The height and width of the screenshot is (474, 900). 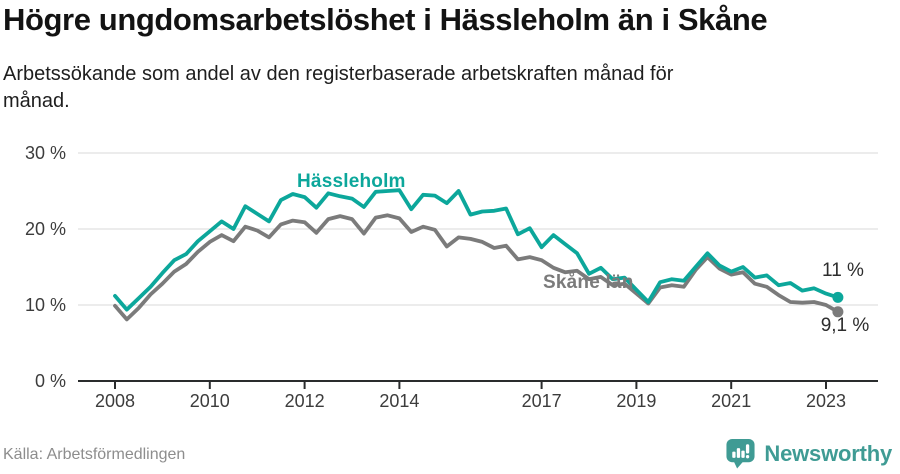 I want to click on x-axis-tick-label: 2023, so click(x=826, y=401).